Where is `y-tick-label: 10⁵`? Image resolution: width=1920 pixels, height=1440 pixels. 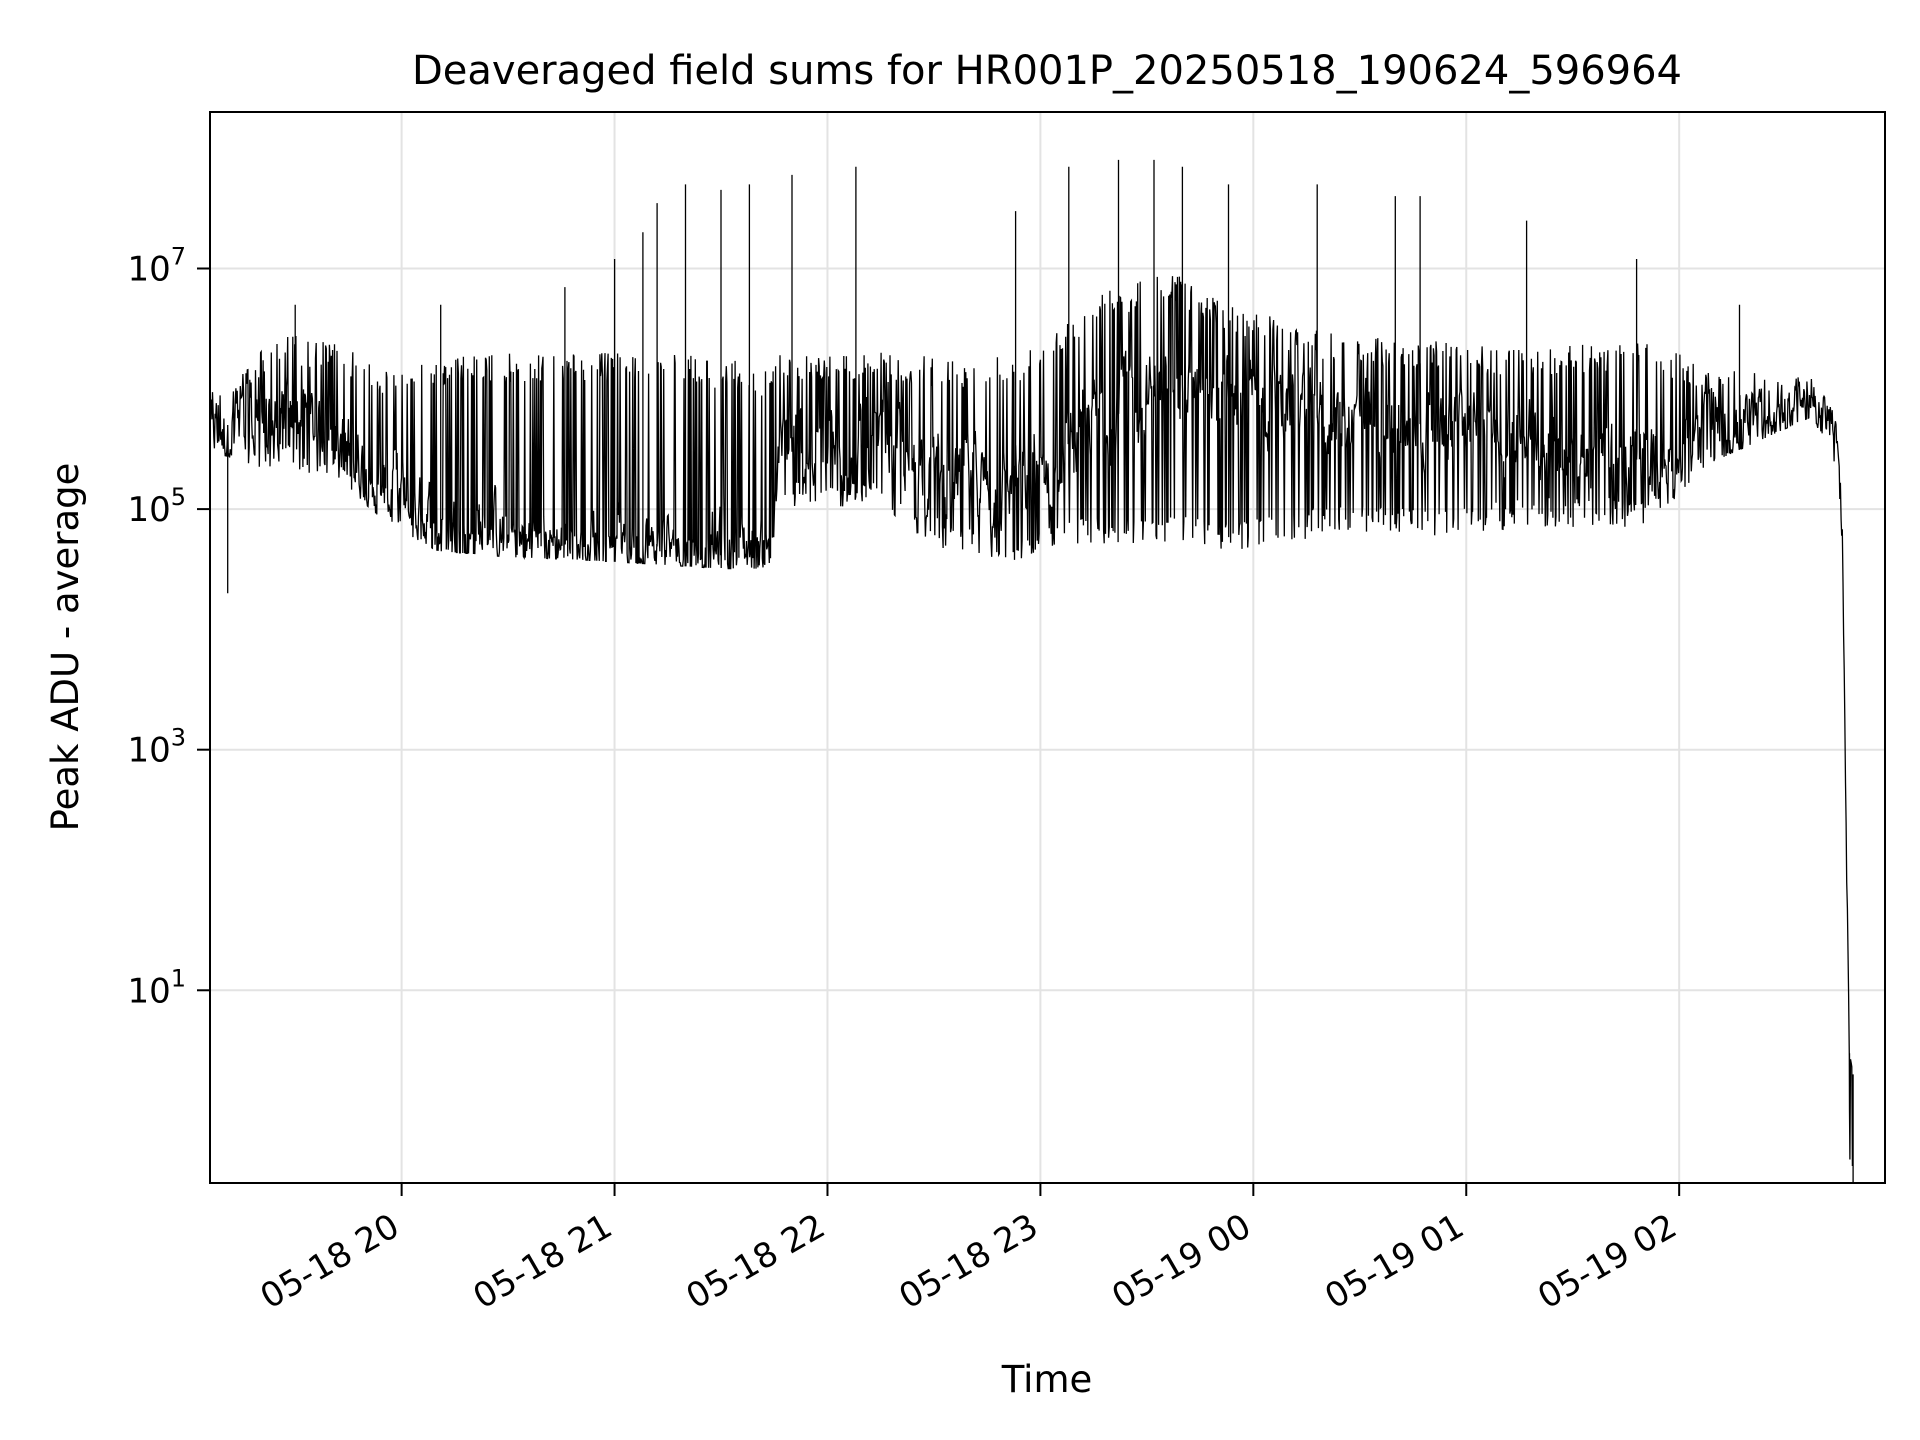 y-tick-label: 10⁵ is located at coordinates (156, 506).